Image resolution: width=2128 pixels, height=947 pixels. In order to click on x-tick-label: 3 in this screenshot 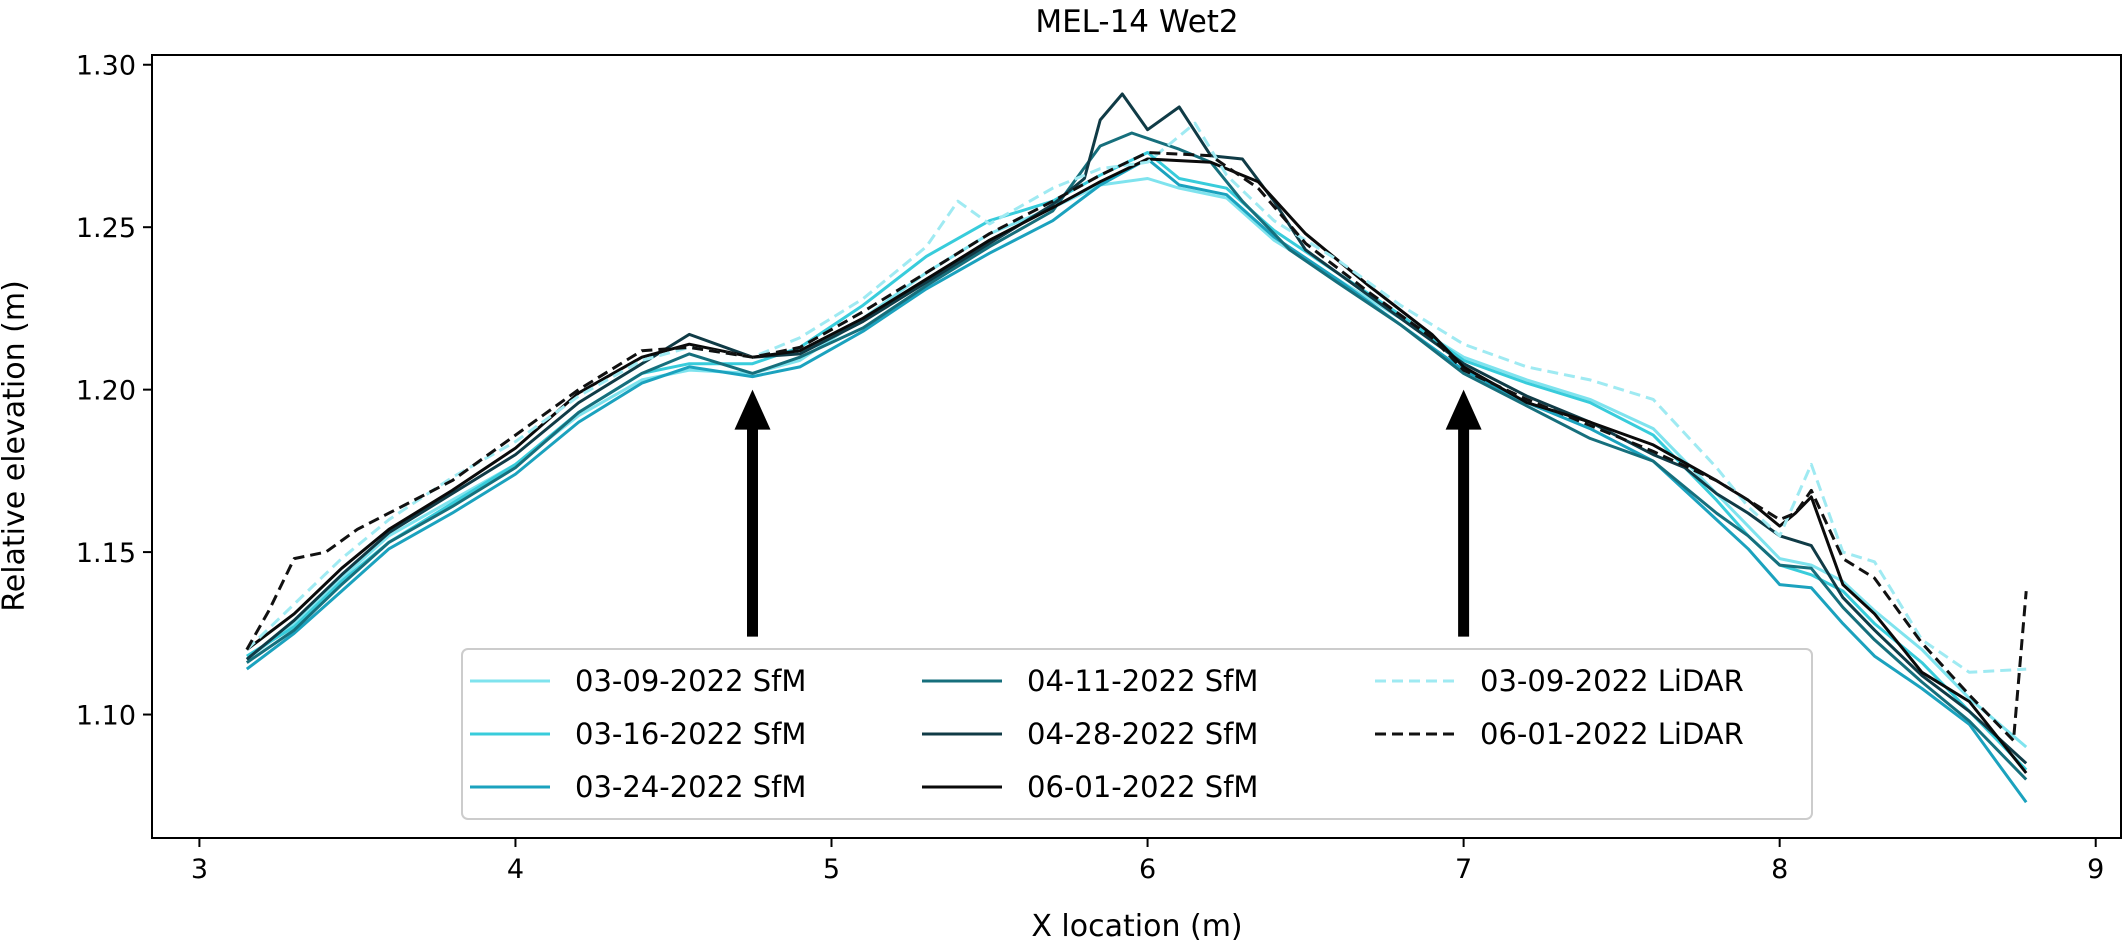, I will do `click(199, 869)`.